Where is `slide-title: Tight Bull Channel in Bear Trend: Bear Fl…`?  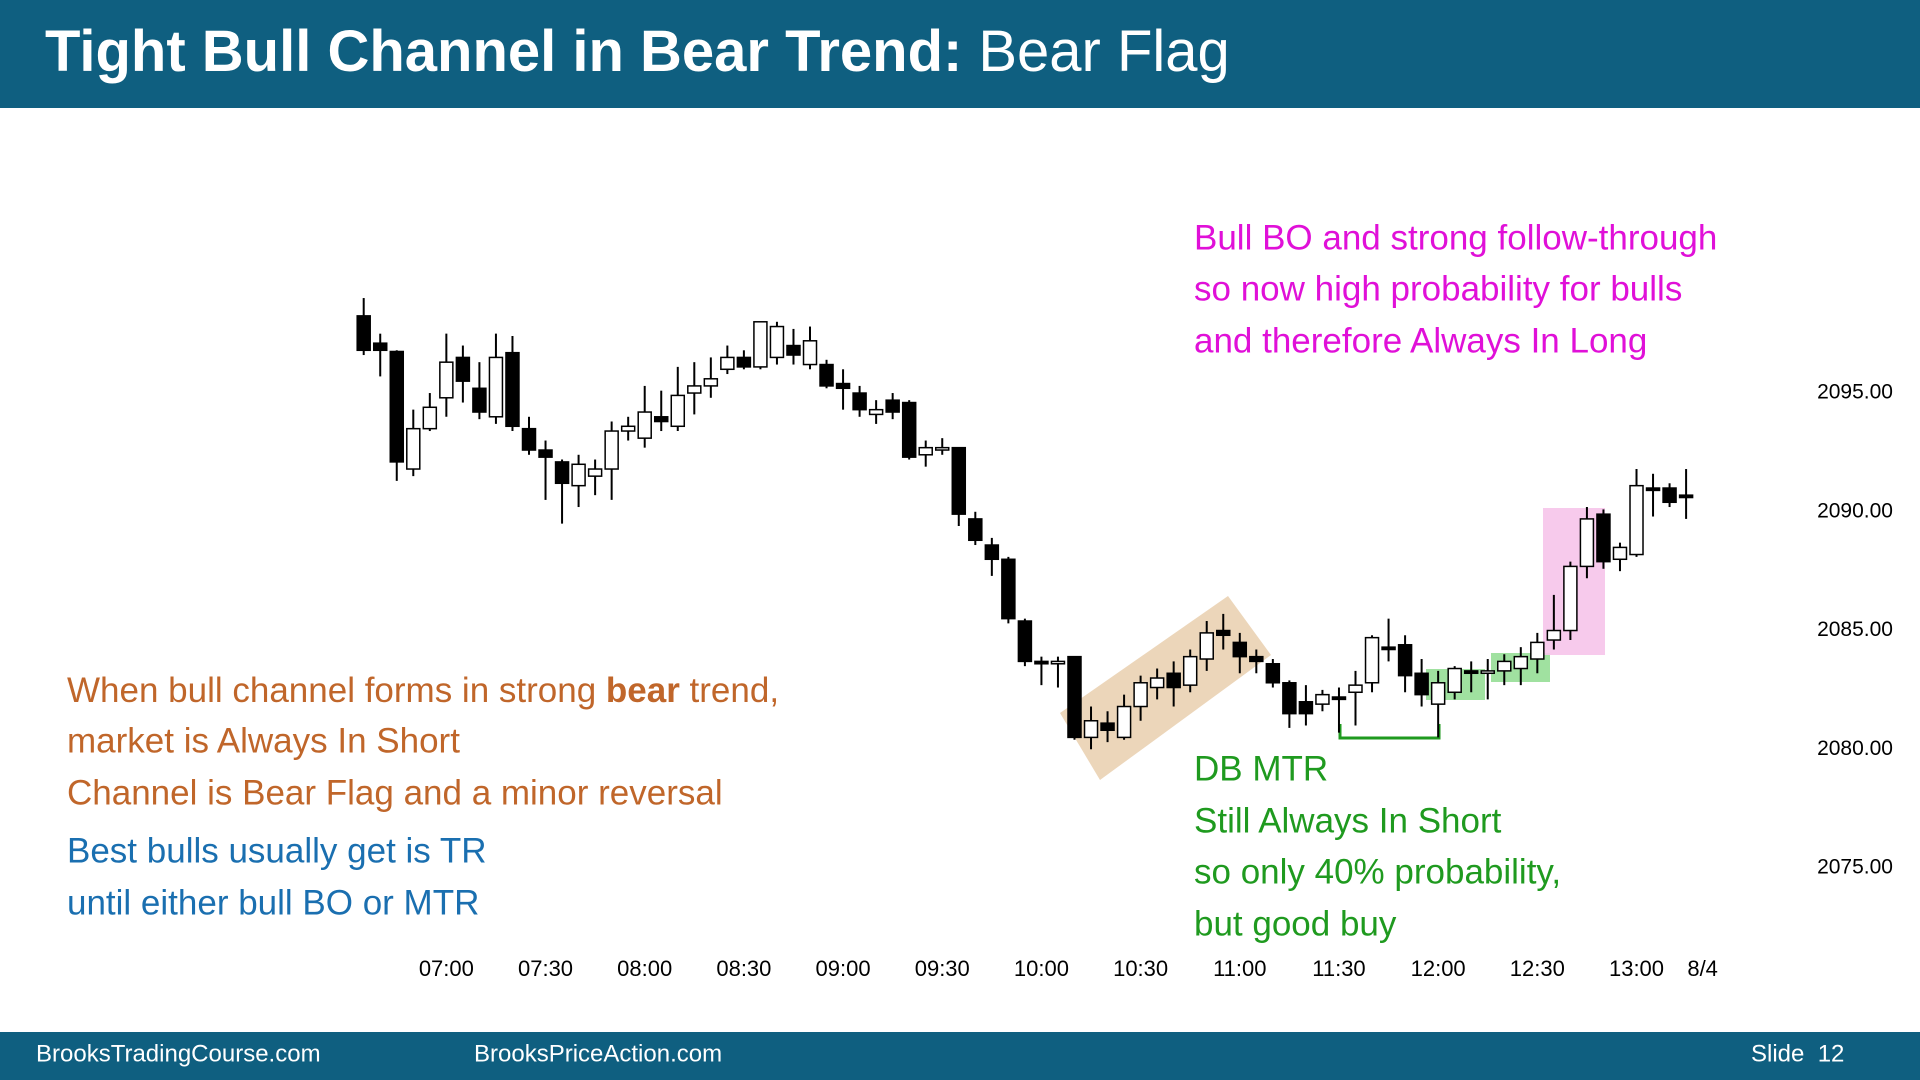
slide-title: Tight Bull Channel in Bear Trend: Bear Fl… is located at coordinates (637, 51).